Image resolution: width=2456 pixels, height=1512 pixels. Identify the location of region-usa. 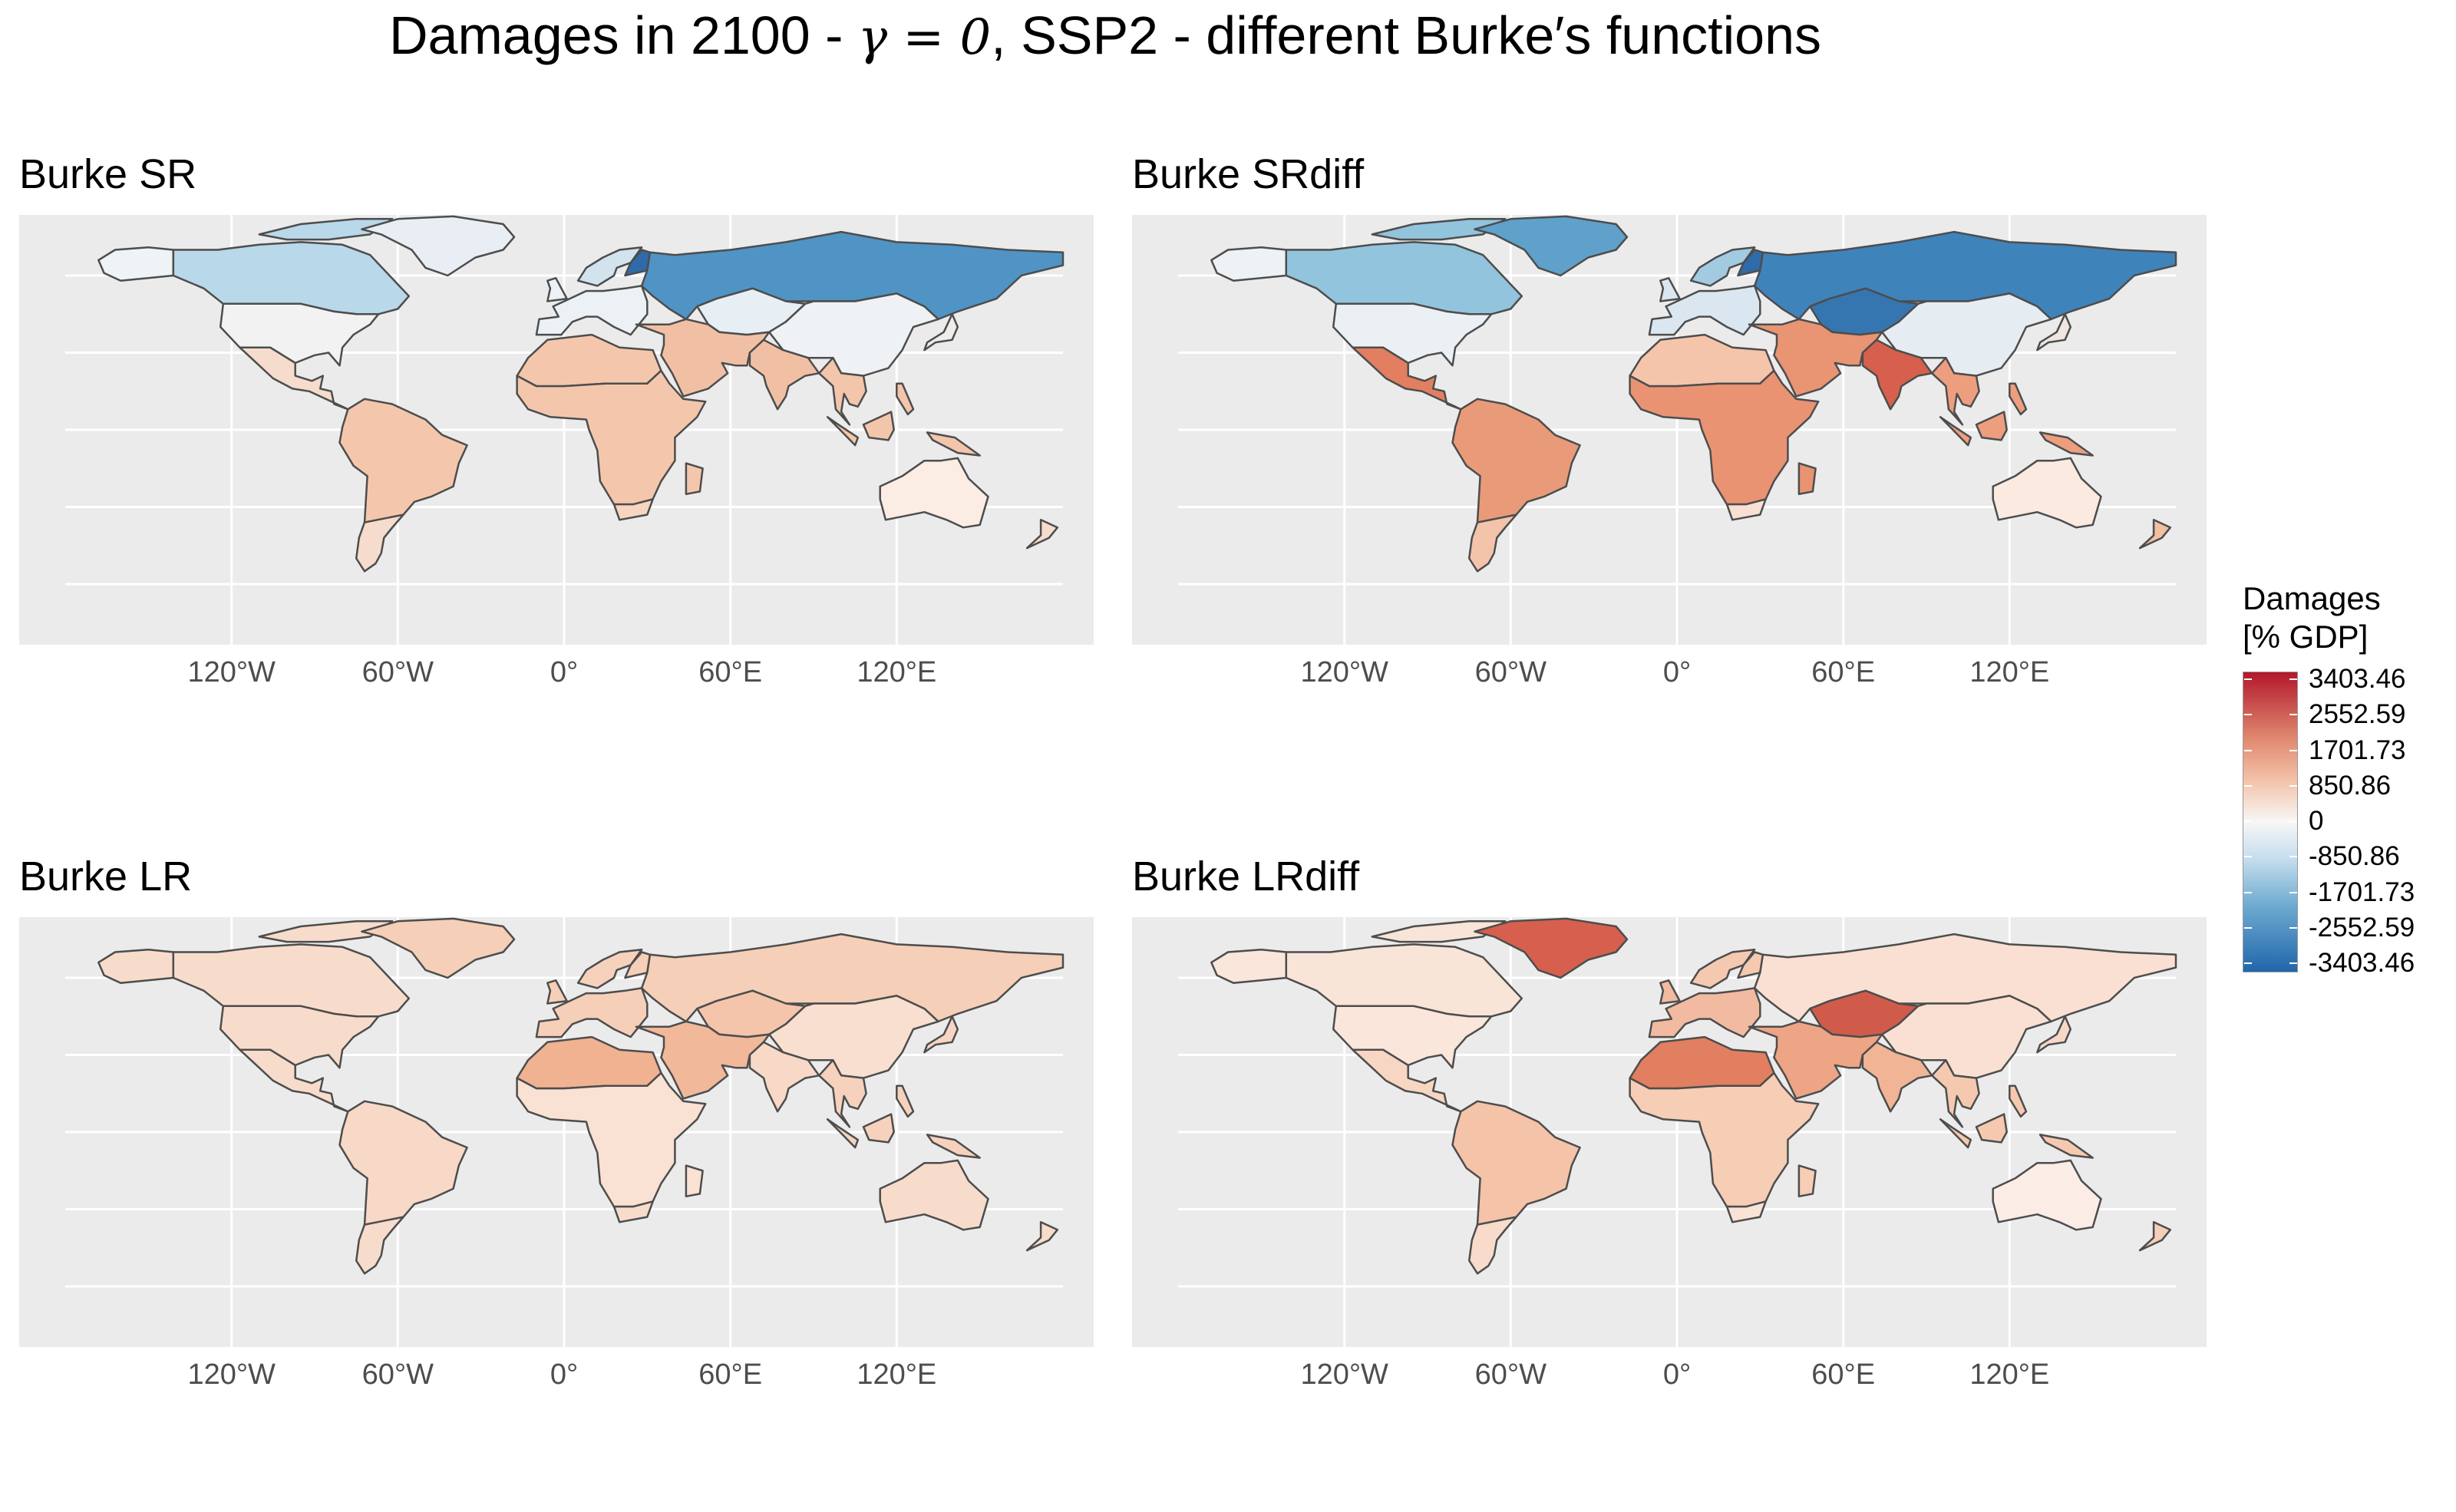
(1412, 1037).